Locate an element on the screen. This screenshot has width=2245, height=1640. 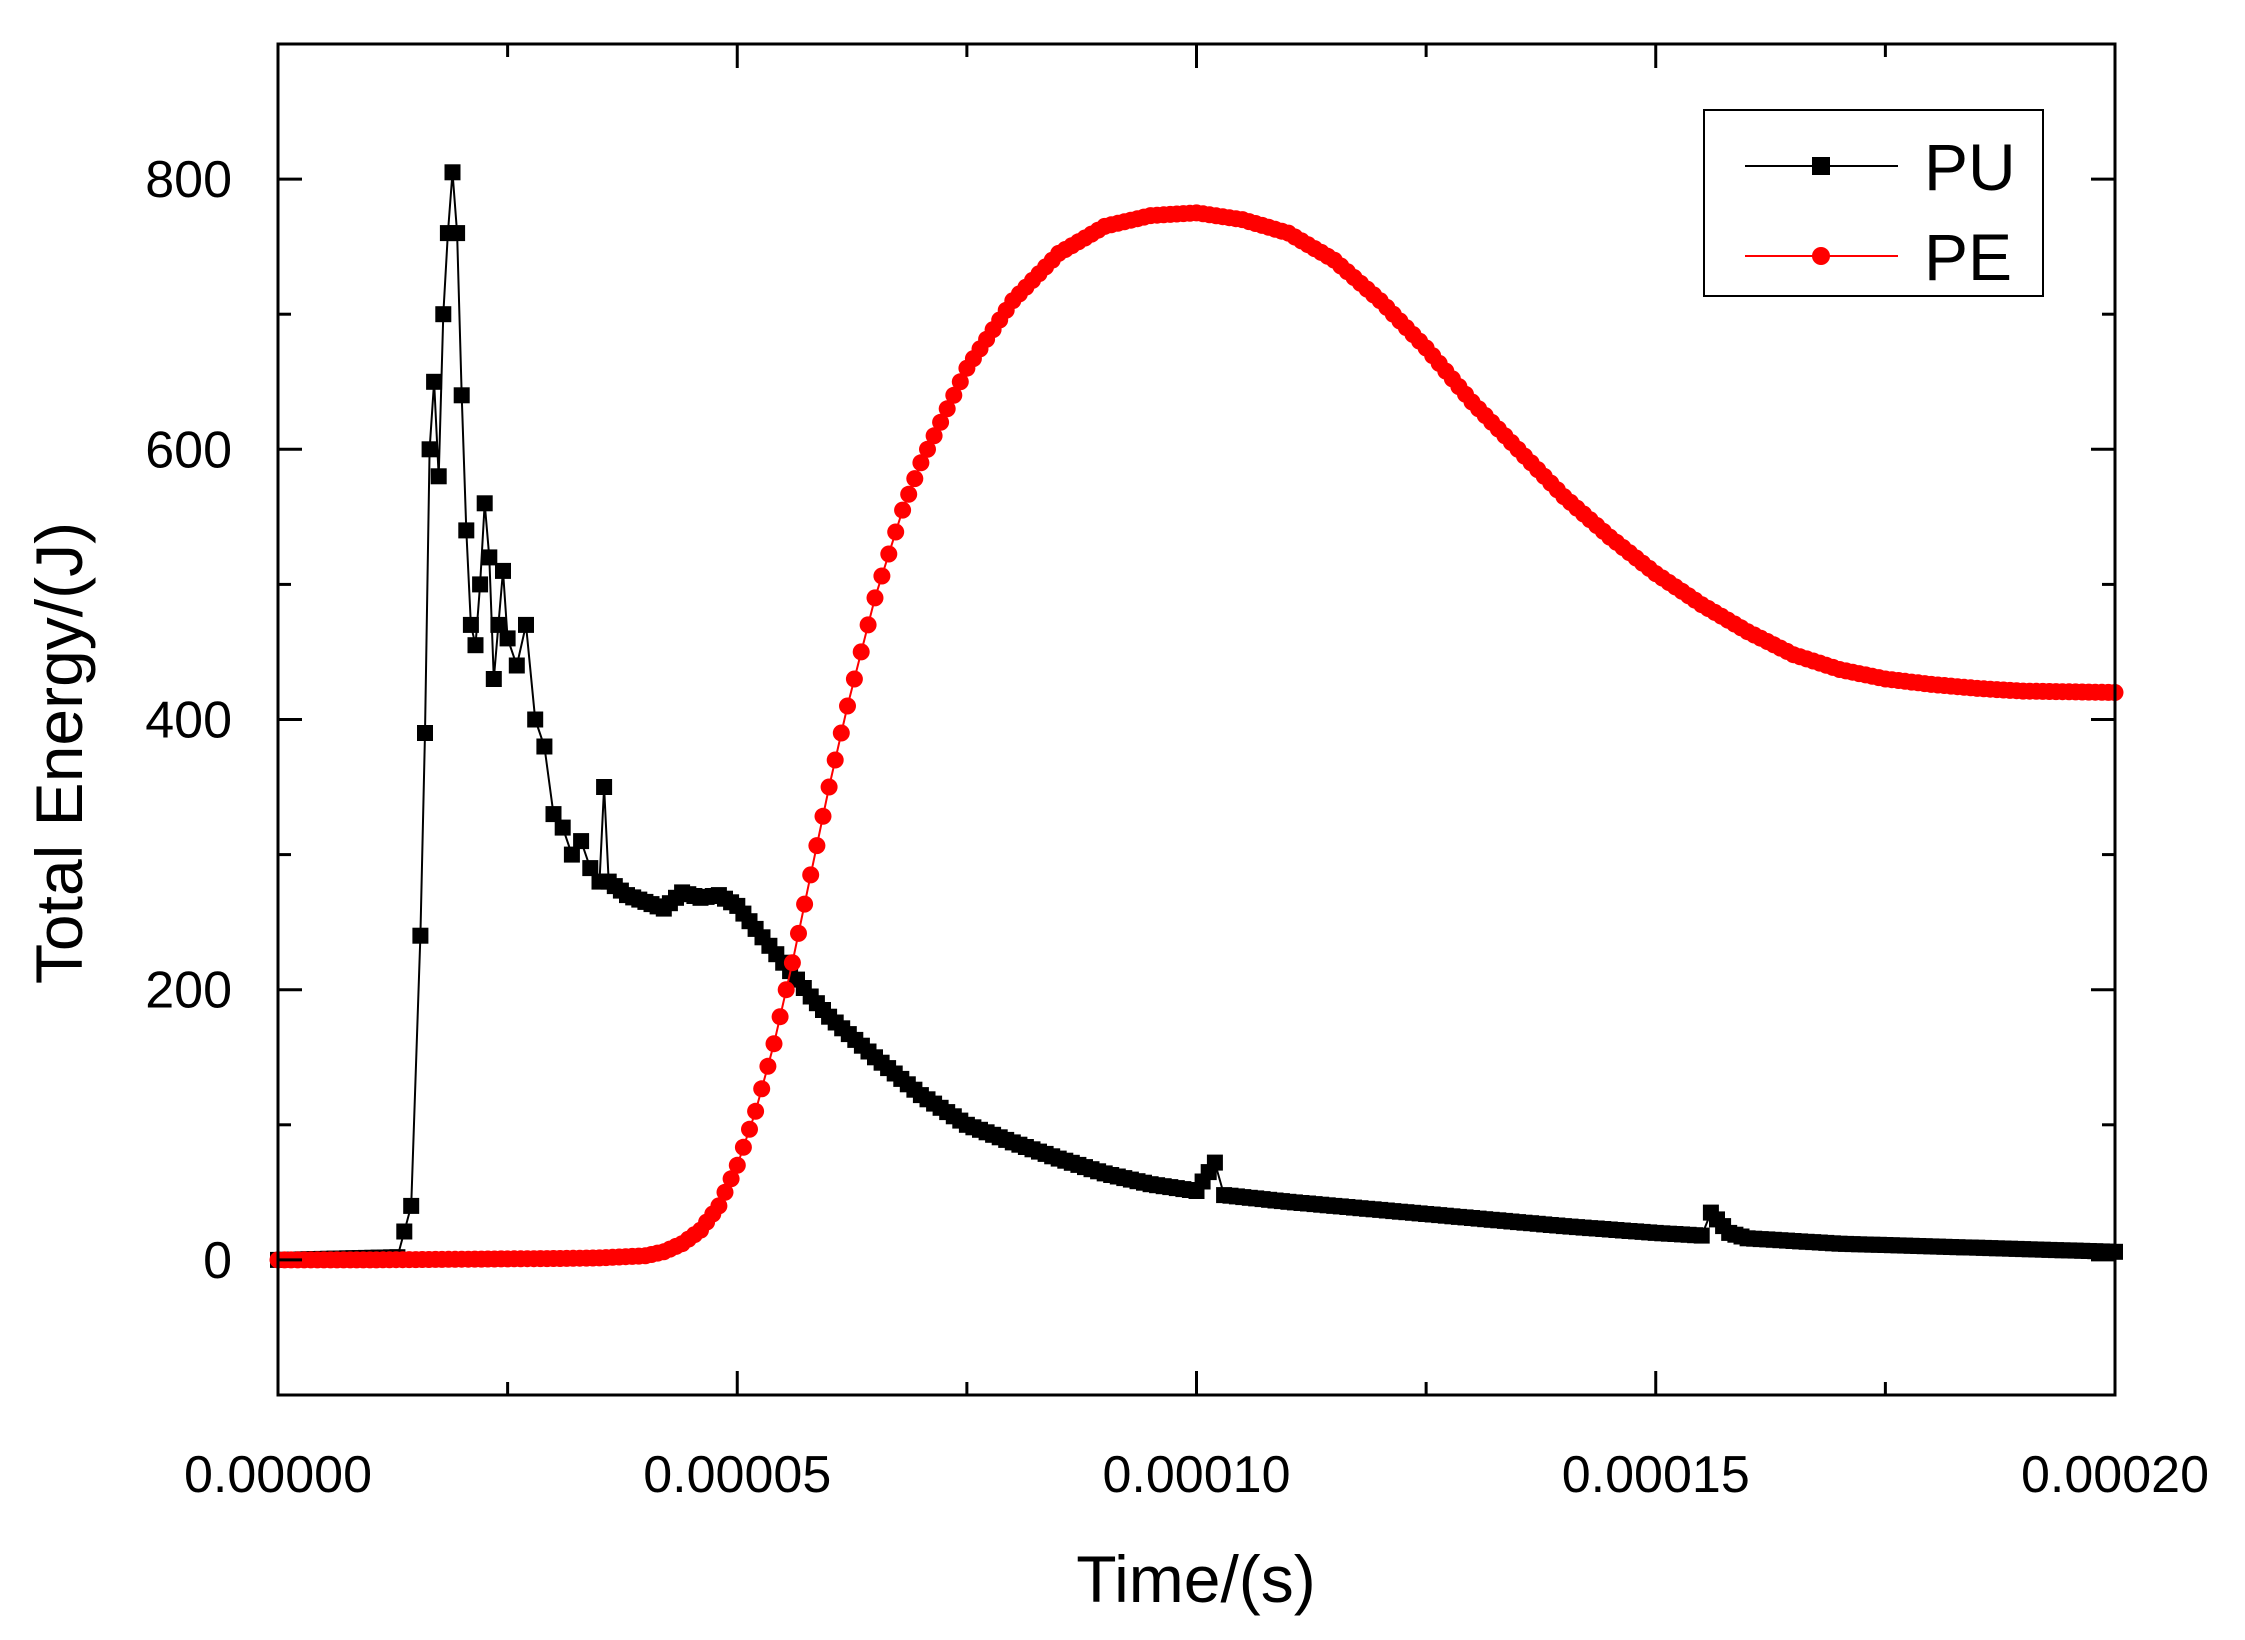
legend-marker-pu is located at coordinates (1821, 166).